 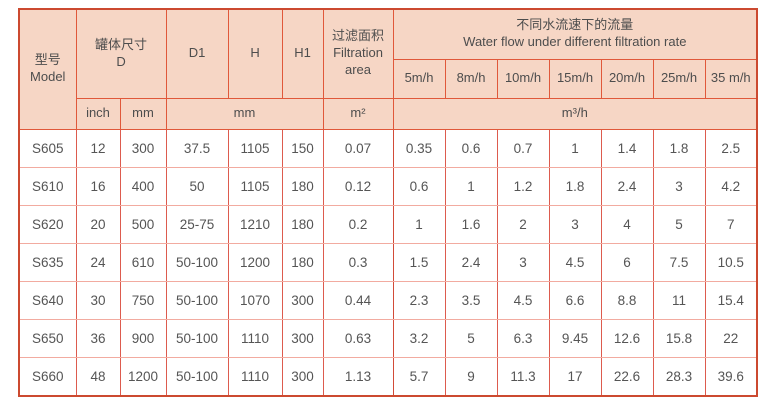 I want to click on cell-flow-25: 1.8, so click(x=679, y=148).